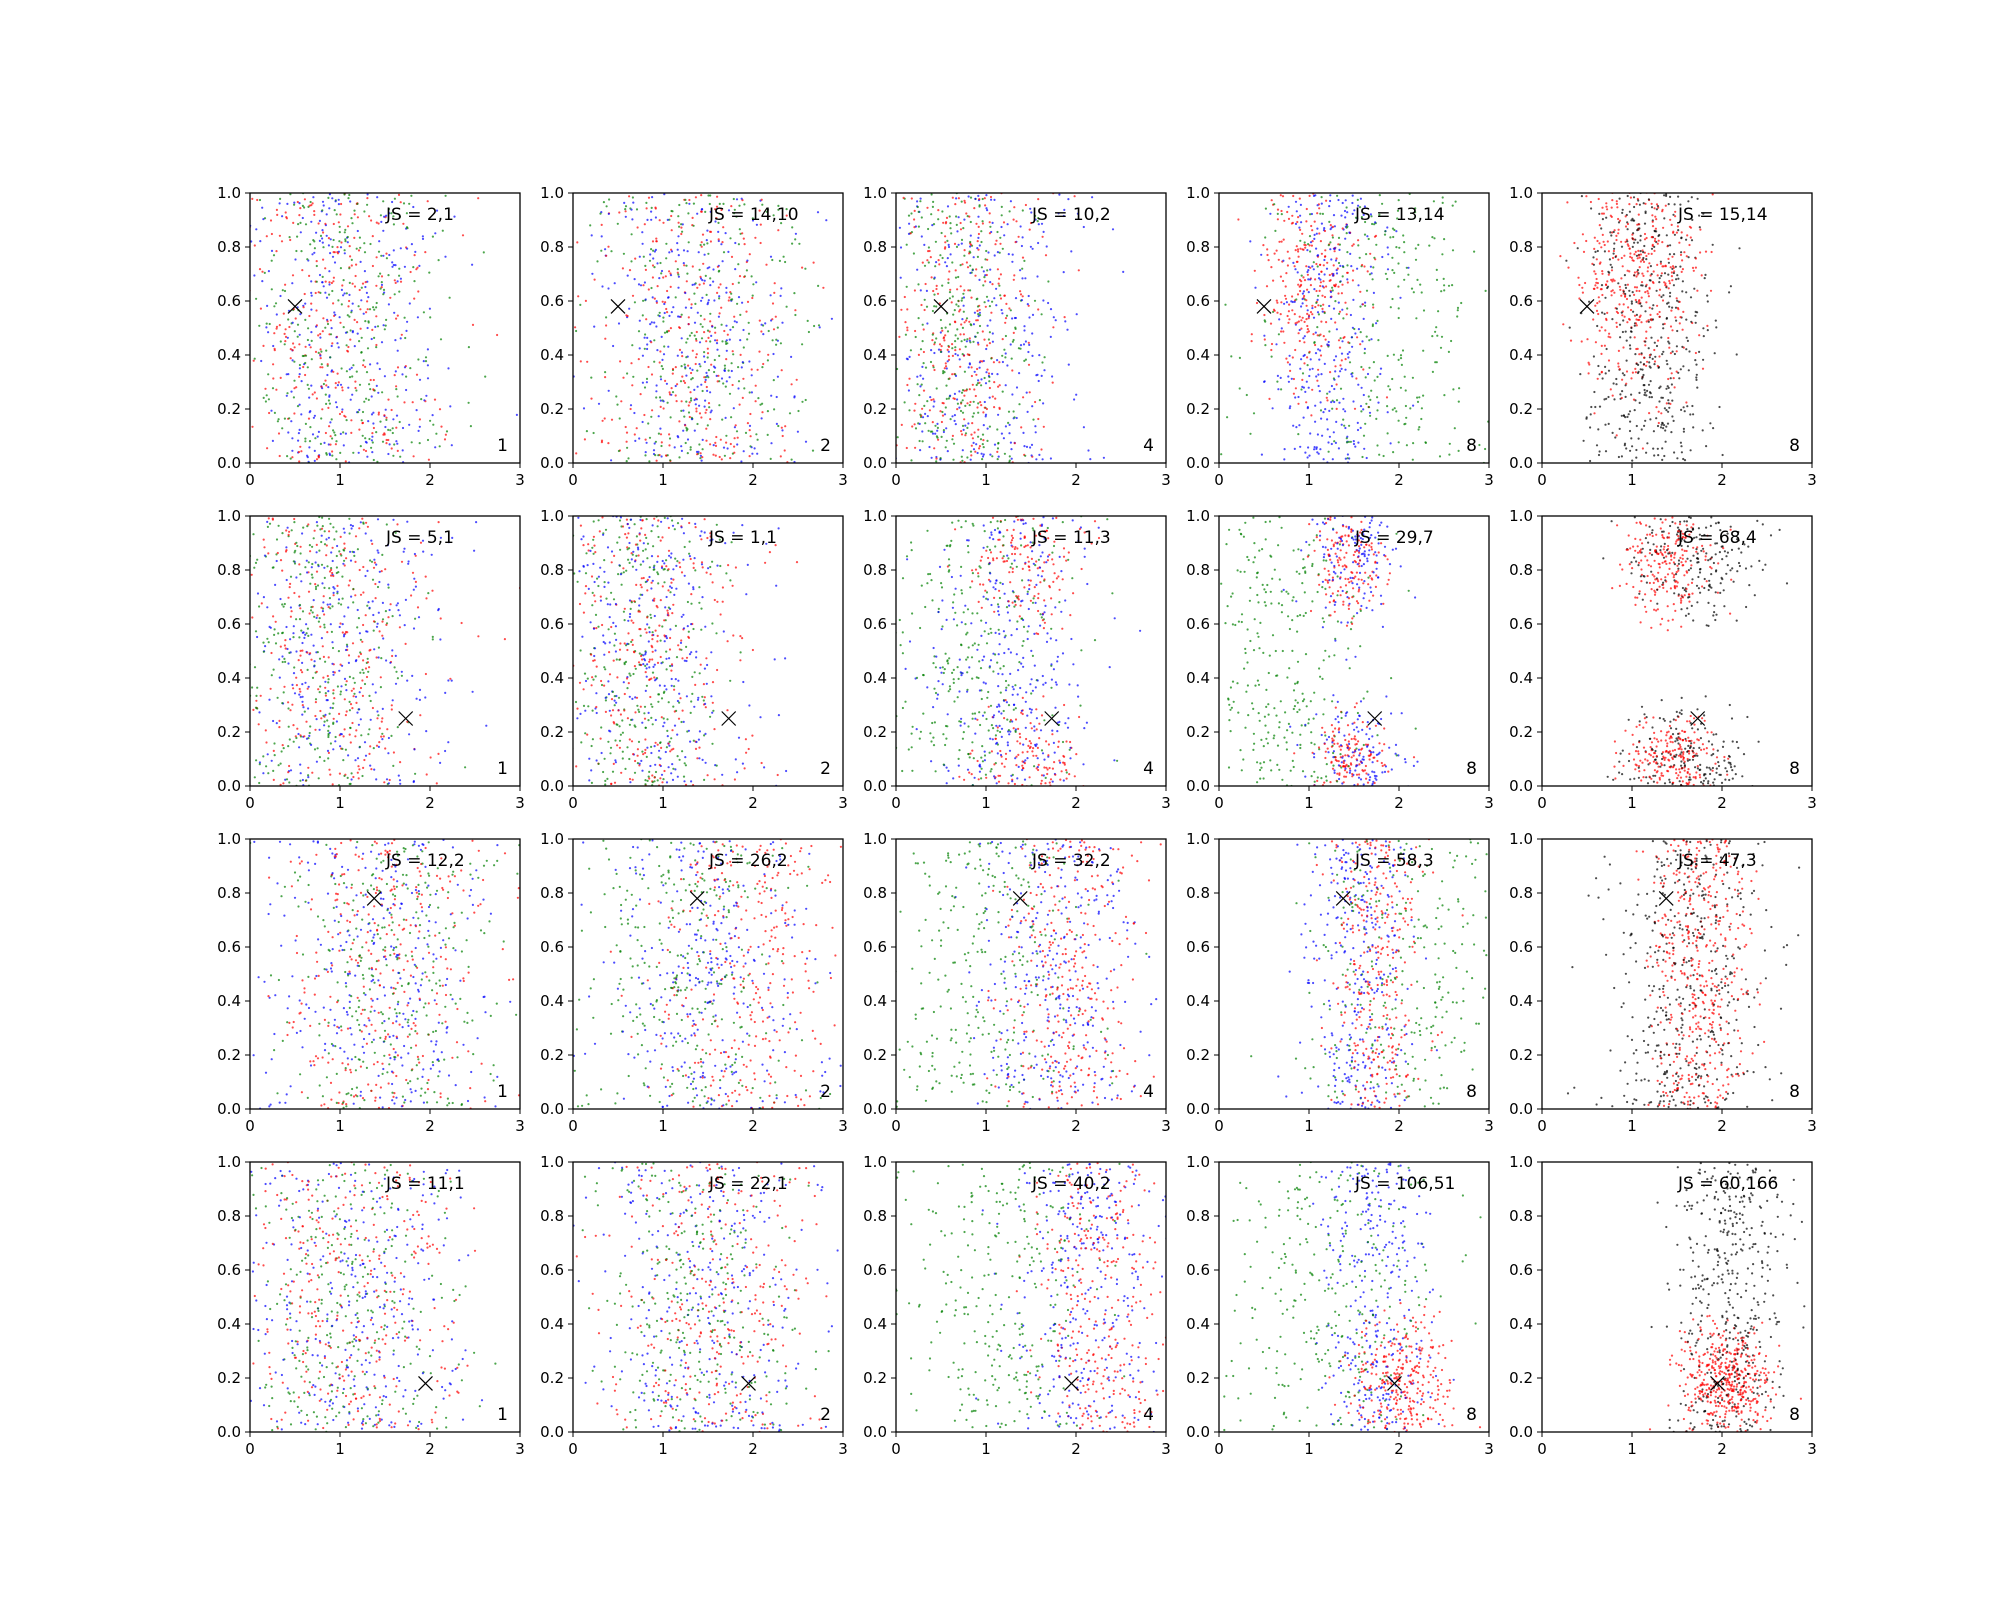  Describe the element at coordinates (1812, 480) in the screenshot. I see `x-tick-label: 3` at that location.